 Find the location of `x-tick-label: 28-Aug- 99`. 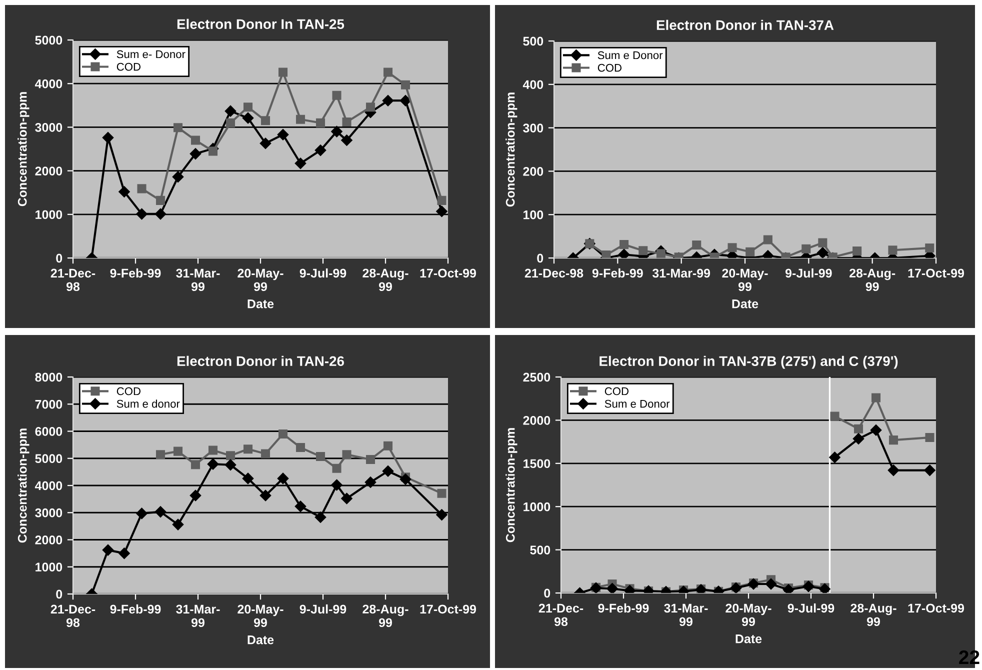

x-tick-label: 28-Aug- 99 is located at coordinates (385, 616).